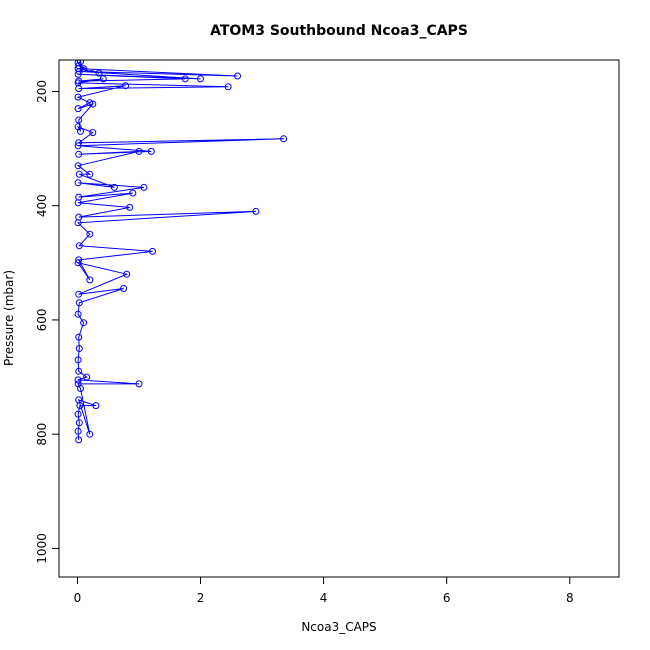 The height and width of the screenshot is (650, 650). I want to click on x-tick-label: 0, so click(78, 598).